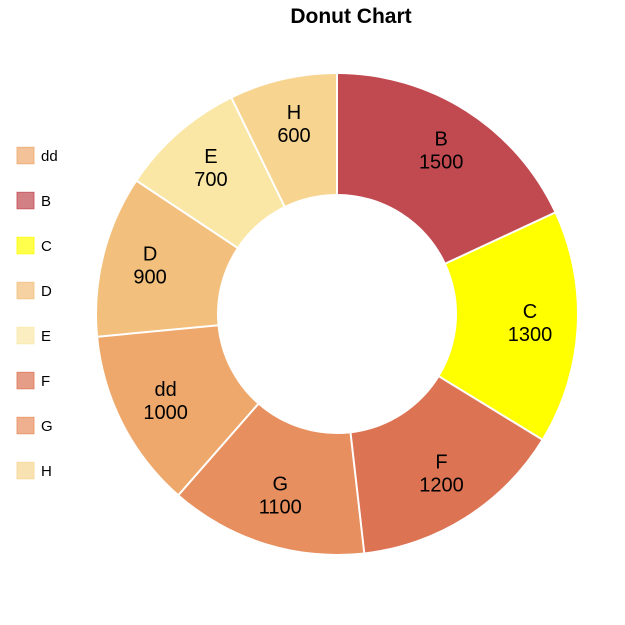 The image size is (625, 625). Describe the element at coordinates (530, 335) in the screenshot. I see `svg-text: 1300` at that location.